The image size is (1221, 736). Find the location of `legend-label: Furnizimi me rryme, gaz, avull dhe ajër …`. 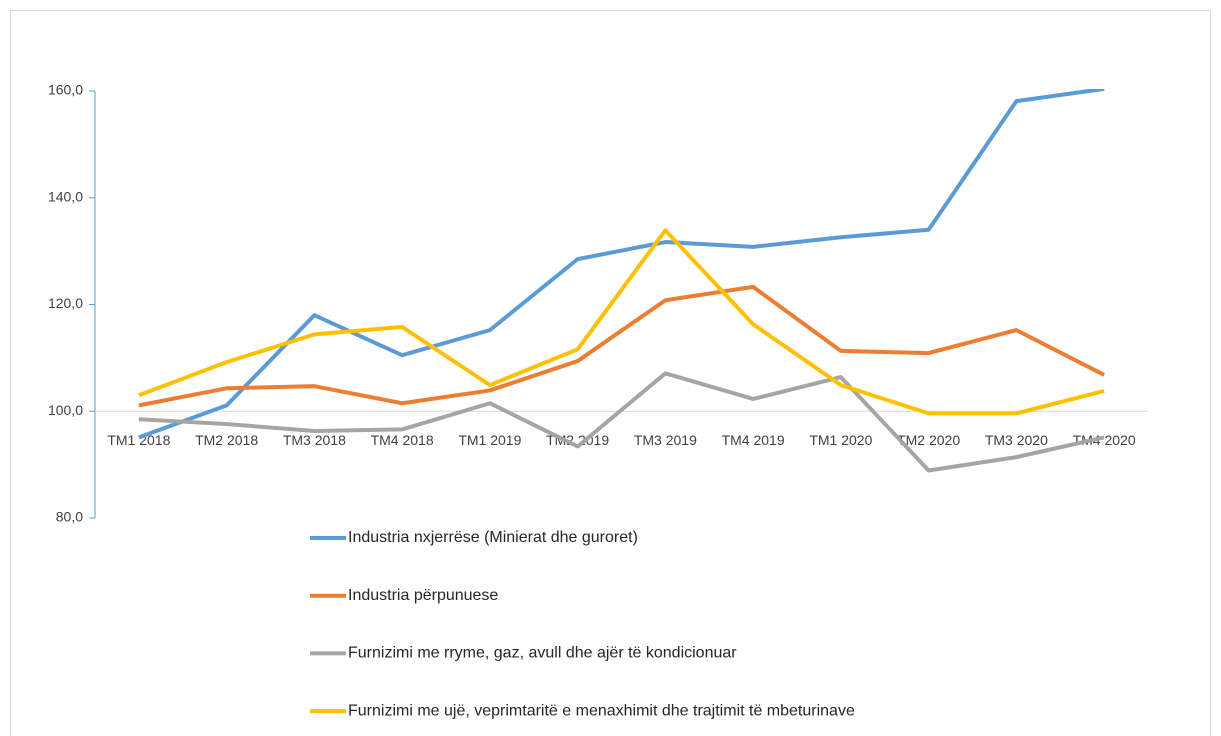

legend-label: Furnizimi me rryme, gaz, avull dhe ajër … is located at coordinates (542, 653).